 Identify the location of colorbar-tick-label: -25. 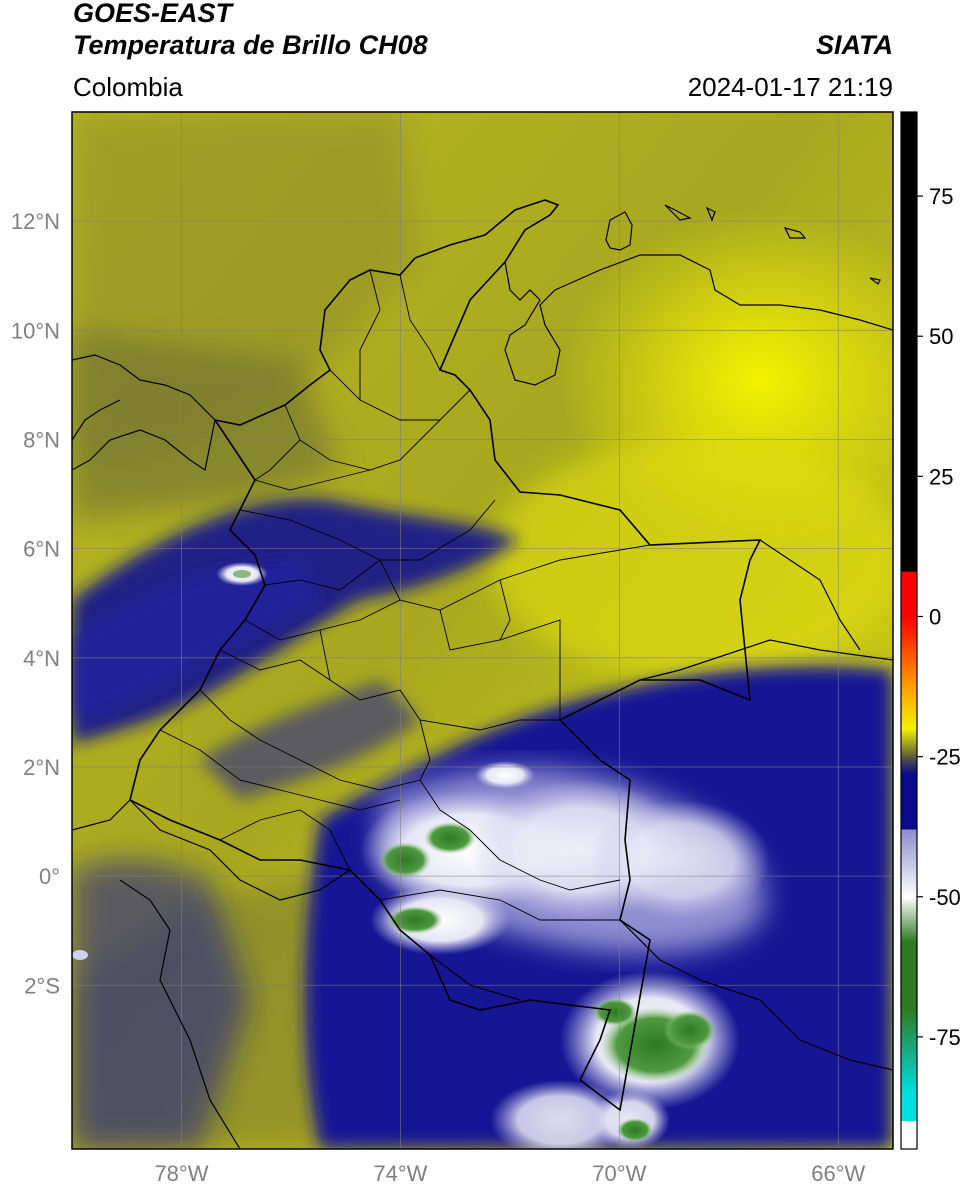
(945, 757).